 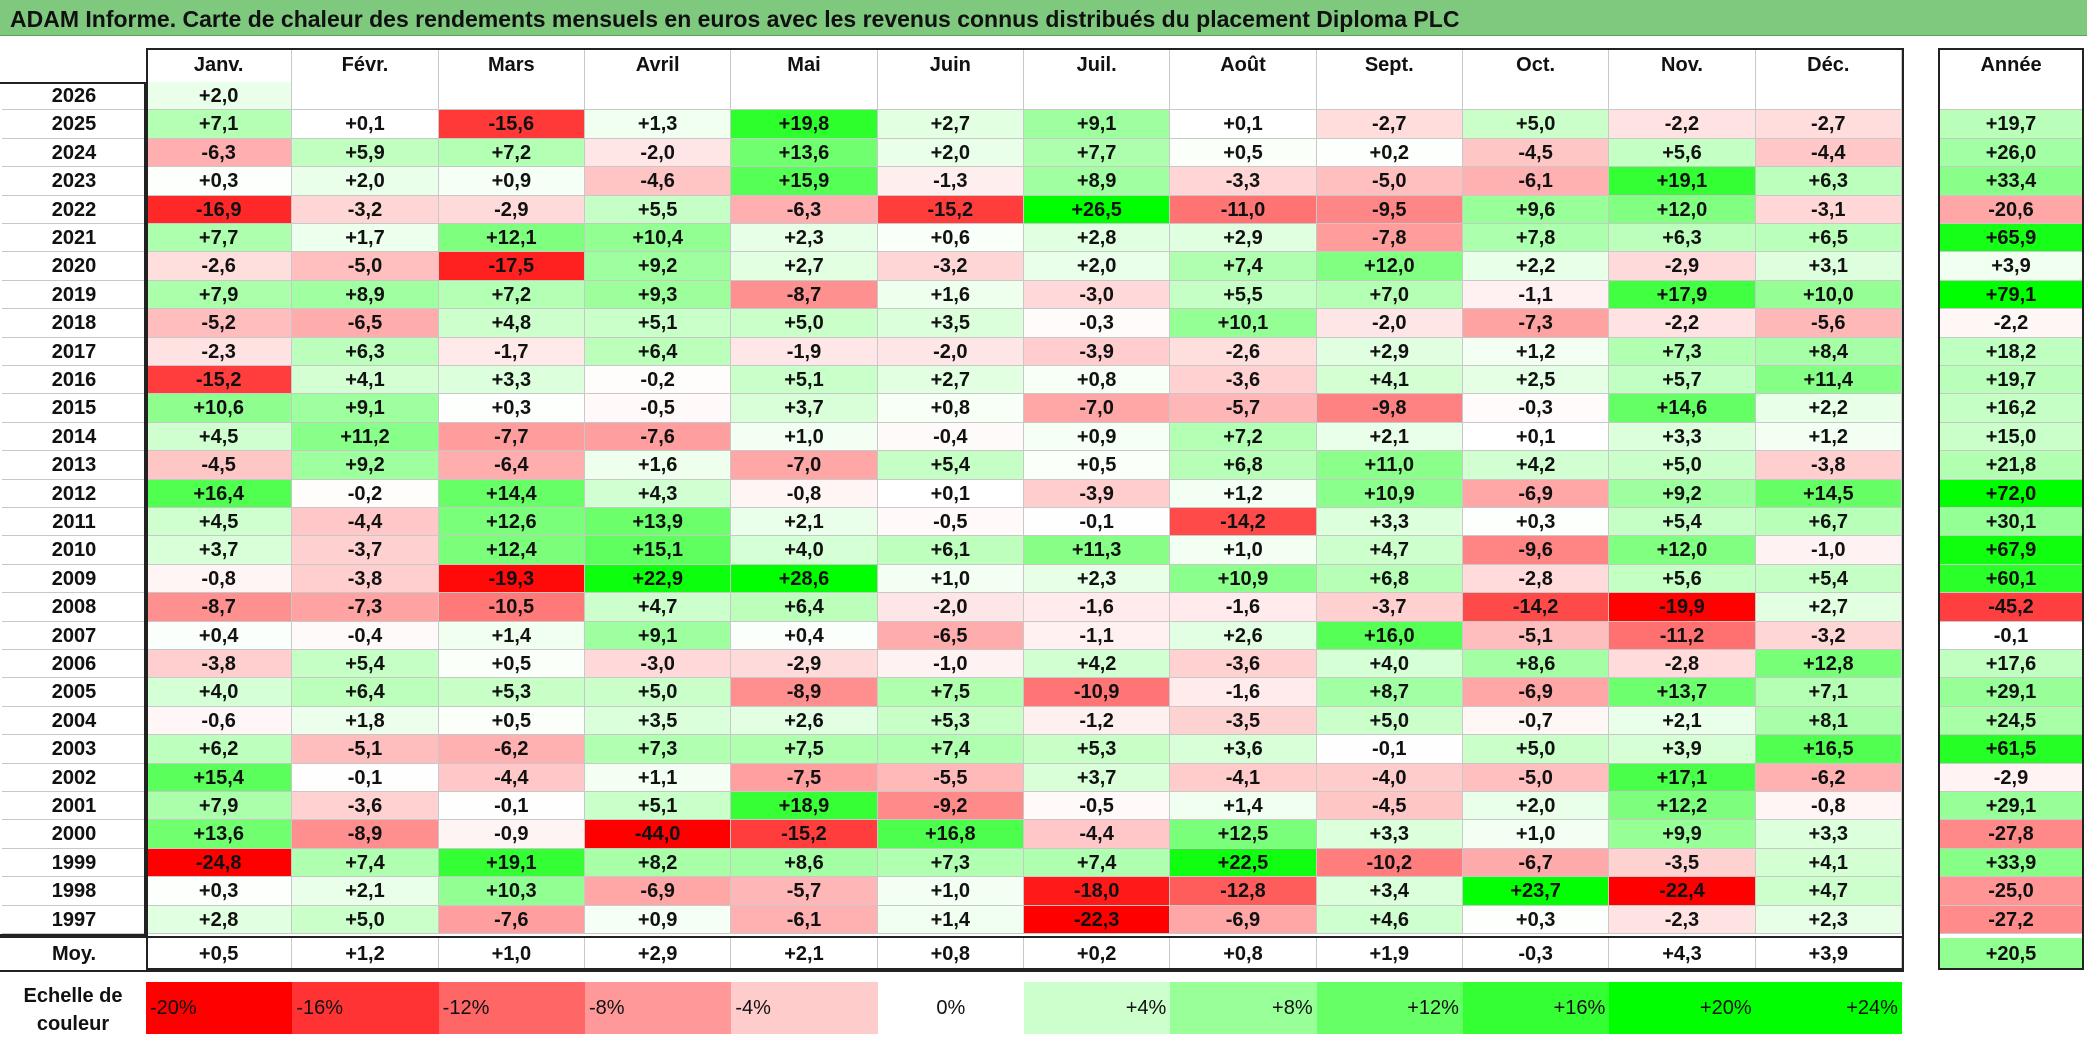 What do you see at coordinates (658, 522) in the screenshot?
I see `heatmap-cell: +13,9` at bounding box center [658, 522].